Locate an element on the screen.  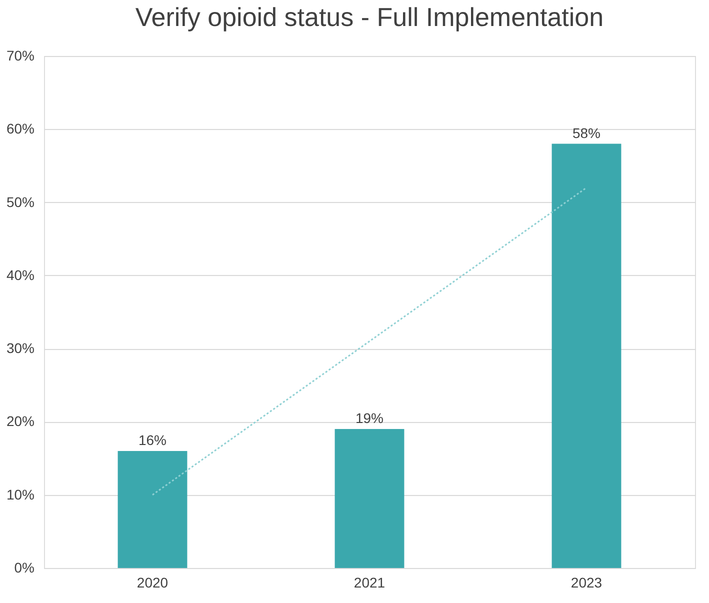
x-tick-label: 2020 is located at coordinates (152, 582).